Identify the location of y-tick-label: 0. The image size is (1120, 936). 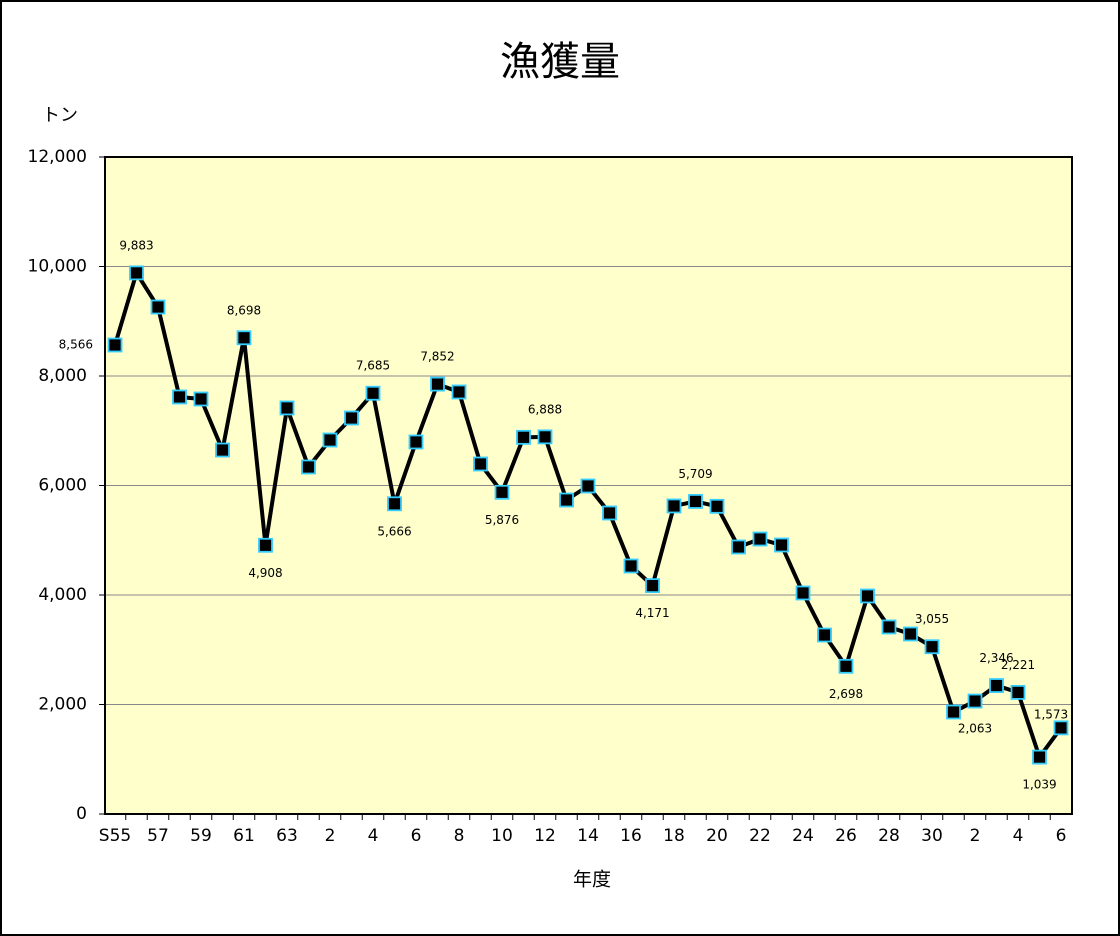
(81, 814).